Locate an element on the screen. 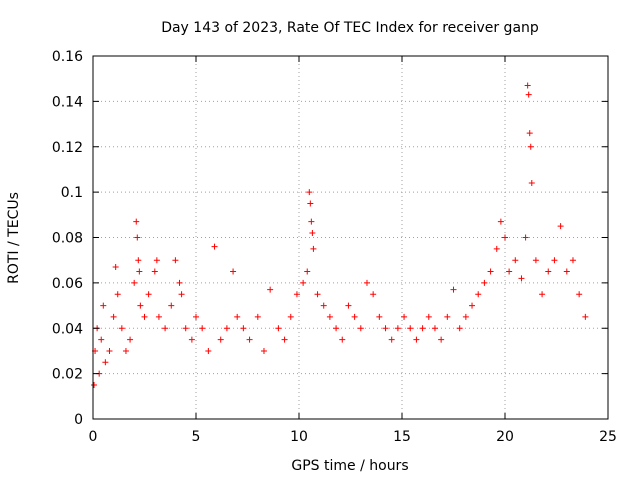 This screenshot has width=640, height=480. y-tick-label: 0.02 is located at coordinates (67, 375).